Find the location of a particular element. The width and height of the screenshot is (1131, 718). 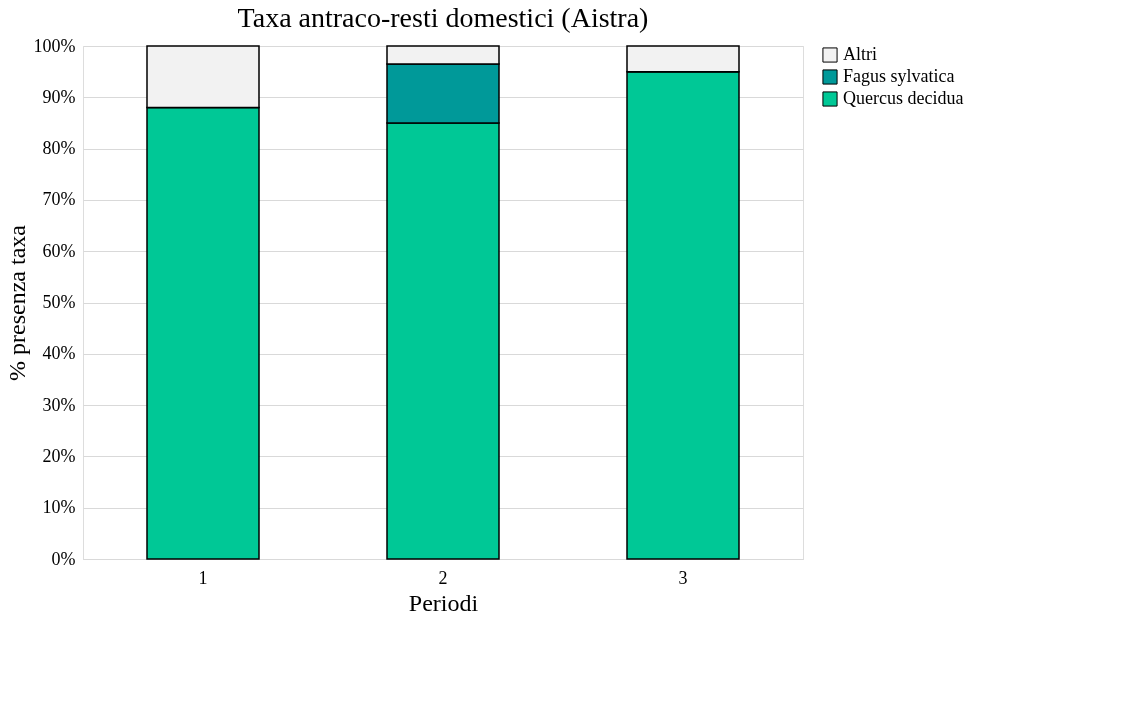

legend-label: Altri is located at coordinates (860, 54).